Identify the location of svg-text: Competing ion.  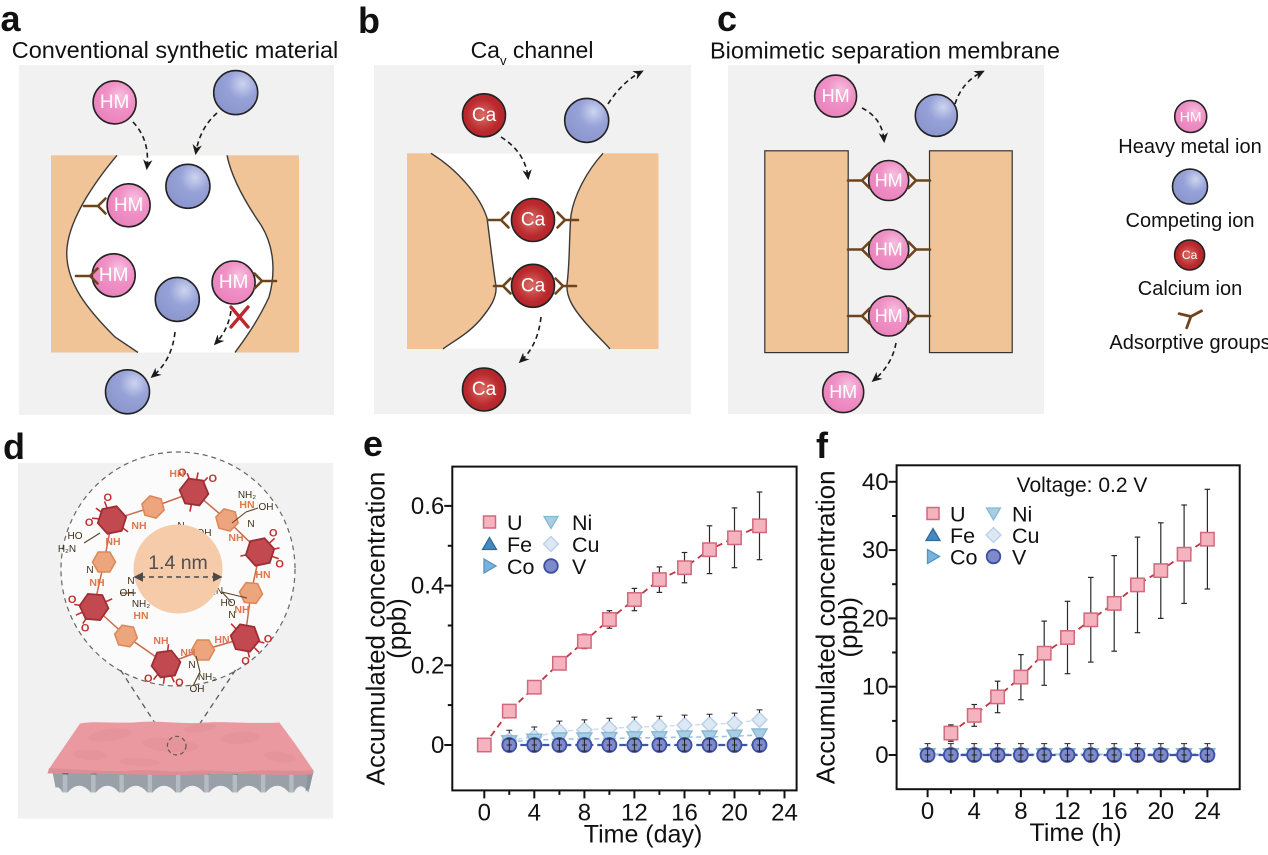
(1190, 221).